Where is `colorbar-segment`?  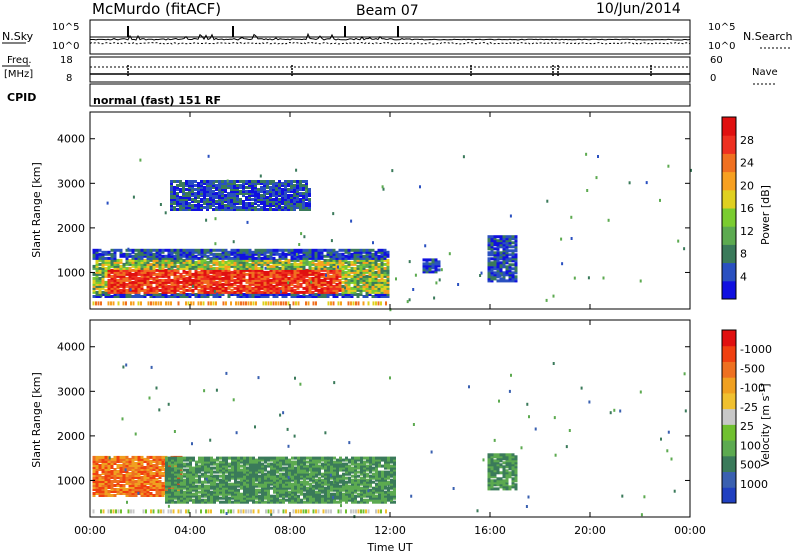
colorbar-segment is located at coordinates (729, 272).